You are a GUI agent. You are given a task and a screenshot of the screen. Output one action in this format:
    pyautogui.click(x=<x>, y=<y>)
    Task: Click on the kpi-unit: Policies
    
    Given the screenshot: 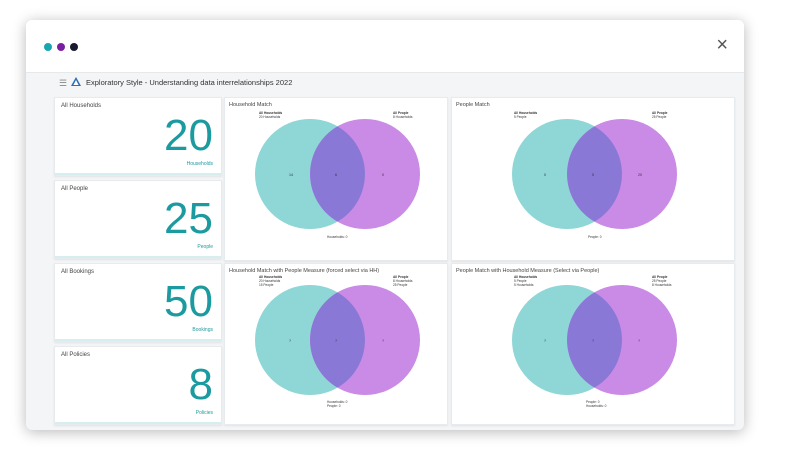 What is the action you would take?
    pyautogui.click(x=204, y=413)
    